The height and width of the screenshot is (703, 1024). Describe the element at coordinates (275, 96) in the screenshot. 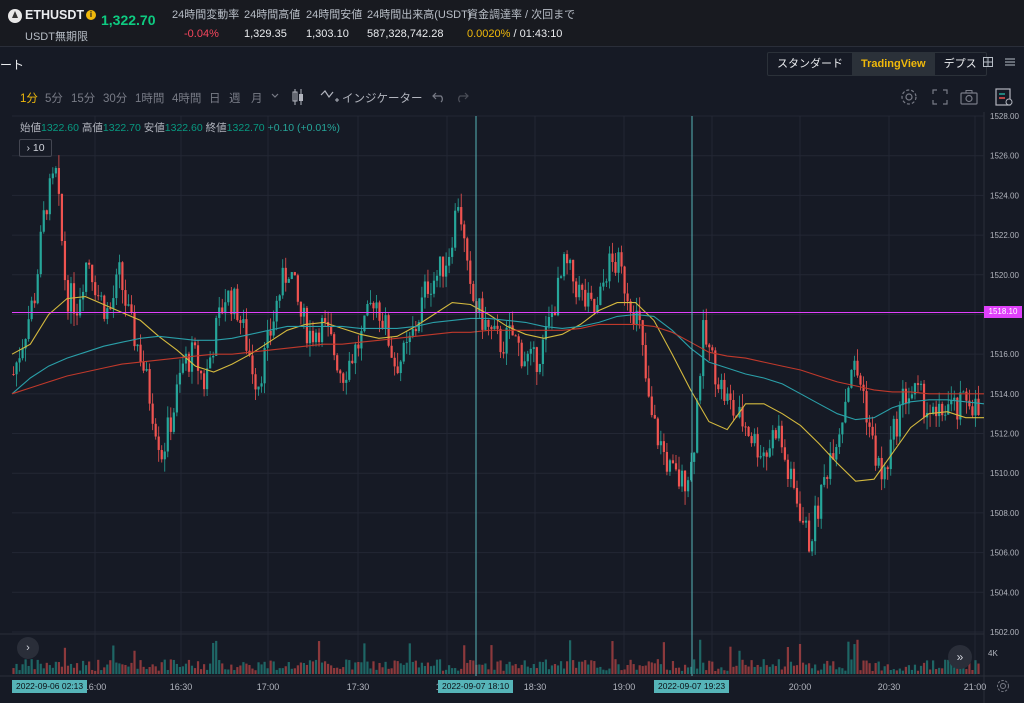

I see `chevron-down-icon` at that location.